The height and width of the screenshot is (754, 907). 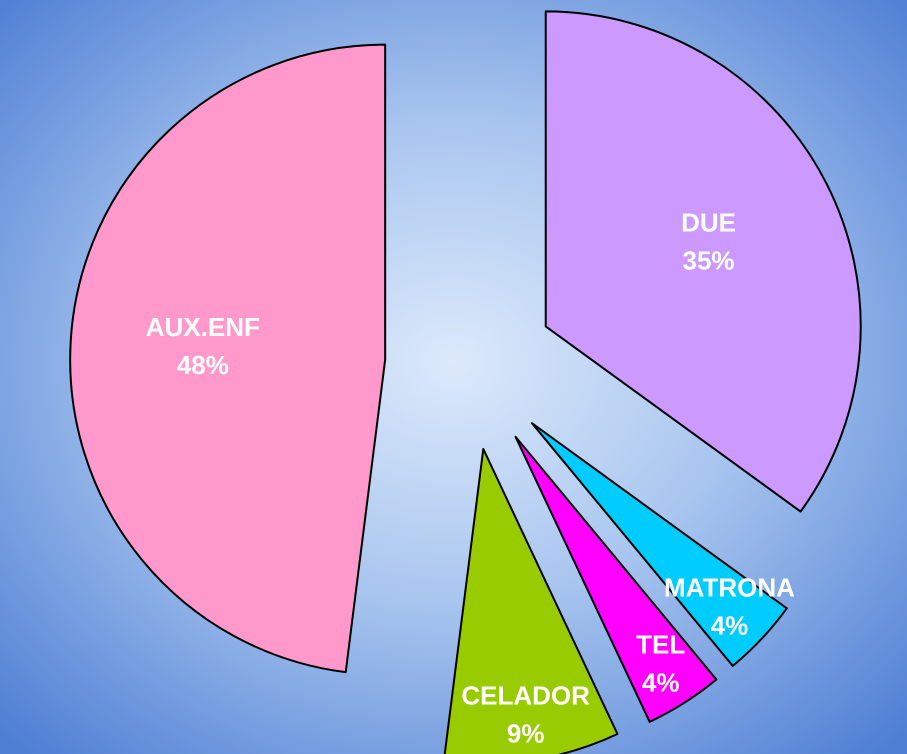 What do you see at coordinates (203, 327) in the screenshot?
I see `slice-label: AUX.ENF` at bounding box center [203, 327].